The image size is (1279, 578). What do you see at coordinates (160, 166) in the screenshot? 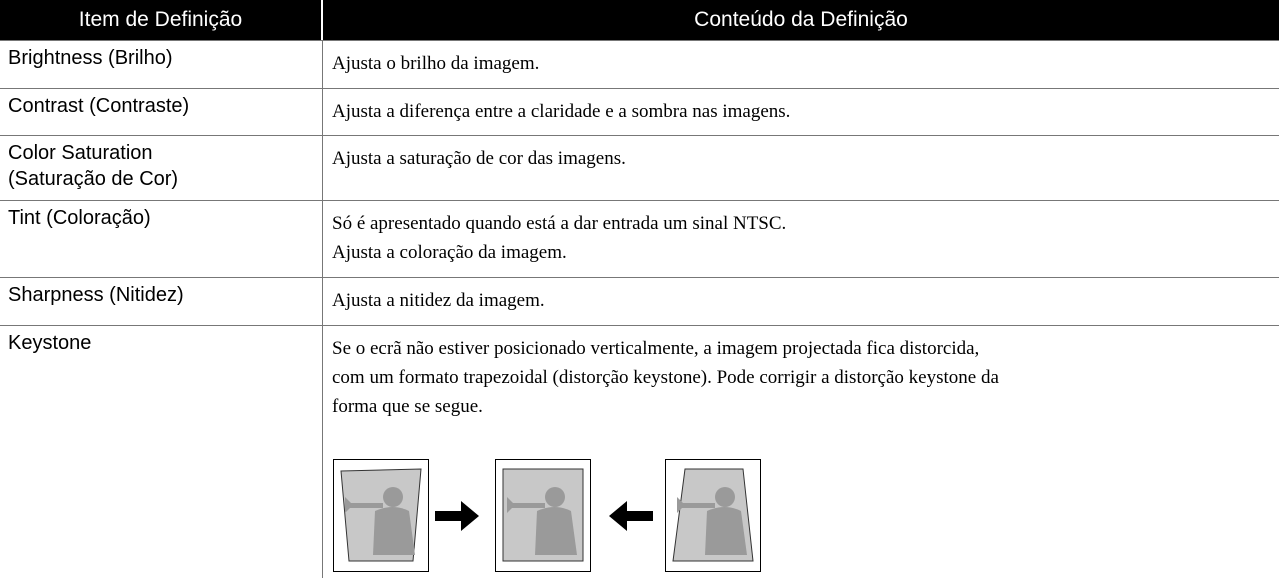
I see `item-cell: Color Saturation (Saturação de Cor)` at bounding box center [160, 166].